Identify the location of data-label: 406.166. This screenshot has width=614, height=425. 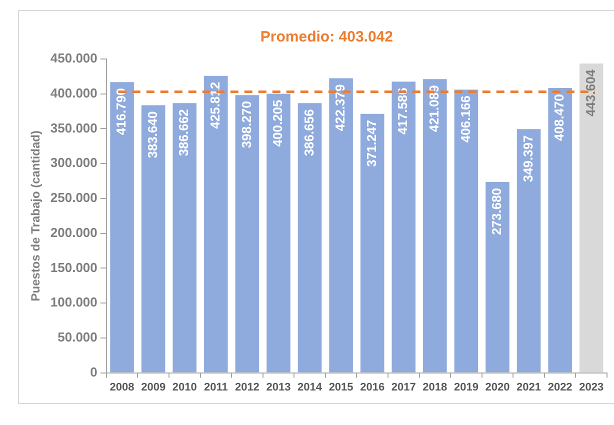
(465, 119).